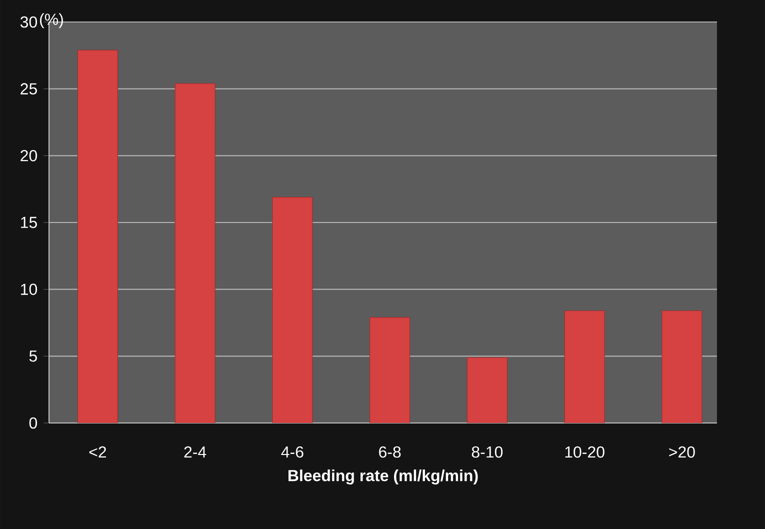 This screenshot has height=529, width=765. I want to click on y-tick-label: 20, so click(29, 156).